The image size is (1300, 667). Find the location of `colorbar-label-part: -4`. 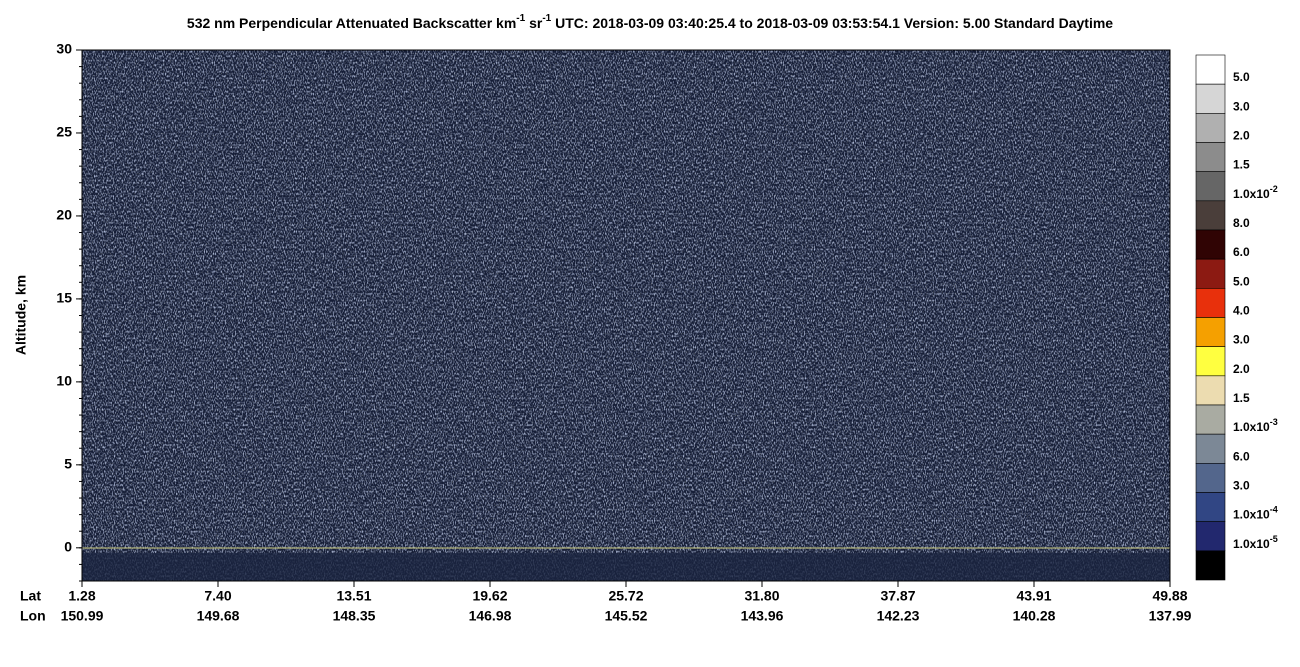

colorbar-label-part: -4 is located at coordinates (1274, 510).